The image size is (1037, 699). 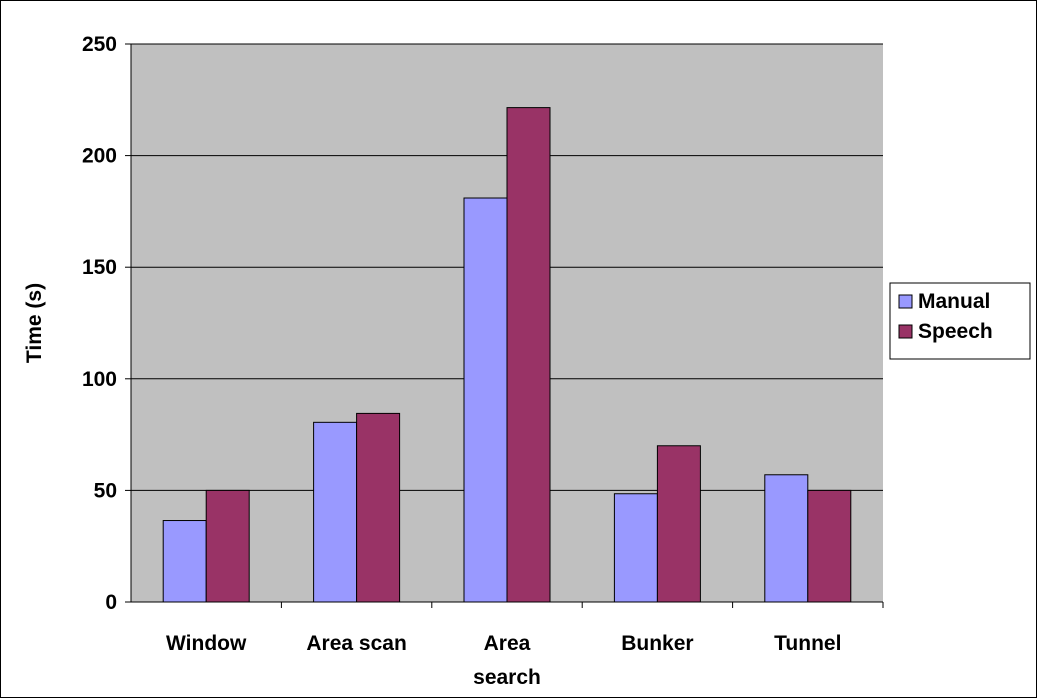 What do you see at coordinates (954, 301) in the screenshot?
I see `legend-label-manual: Manual` at bounding box center [954, 301].